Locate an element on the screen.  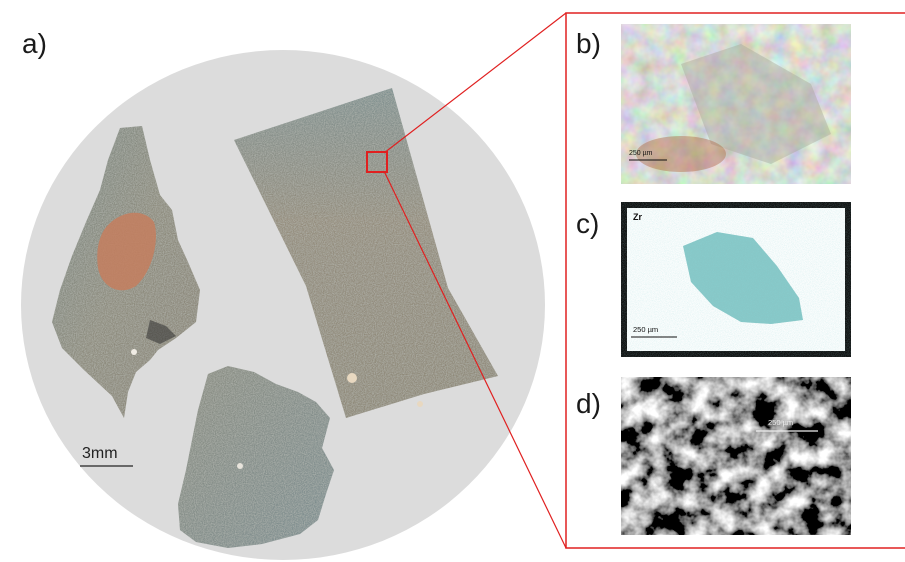
panel-c-zr-map: Zr 250 µm is located at coordinates (736, 279).